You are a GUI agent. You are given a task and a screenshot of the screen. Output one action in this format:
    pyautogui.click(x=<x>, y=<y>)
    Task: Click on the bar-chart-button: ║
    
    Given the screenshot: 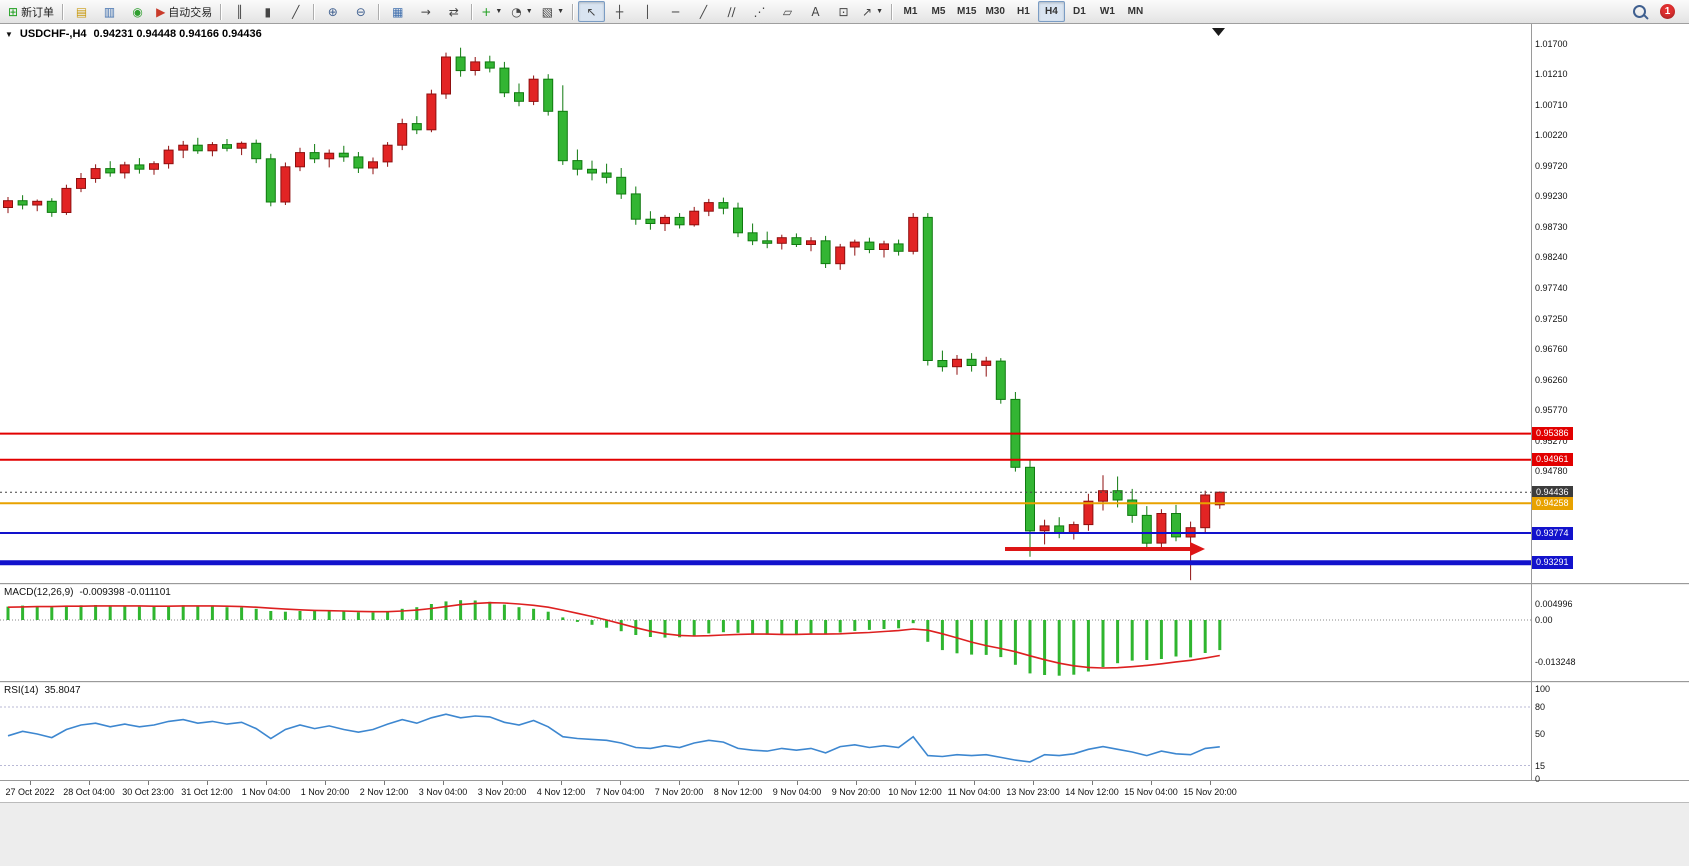 What is the action you would take?
    pyautogui.click(x=239, y=11)
    